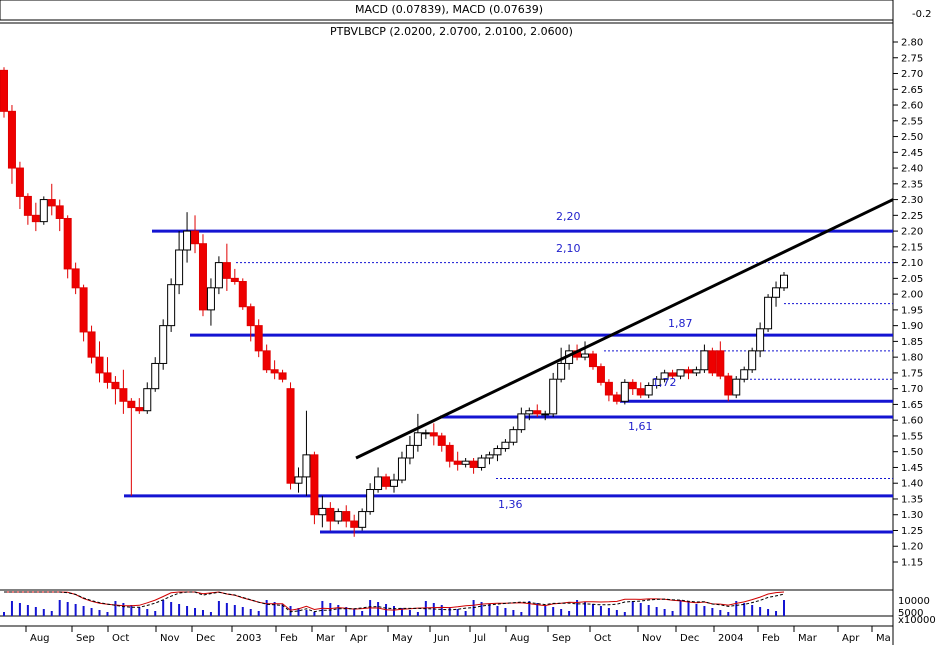 The image size is (937, 645). I want to click on y-tick-label: 1.20, so click(912, 547).